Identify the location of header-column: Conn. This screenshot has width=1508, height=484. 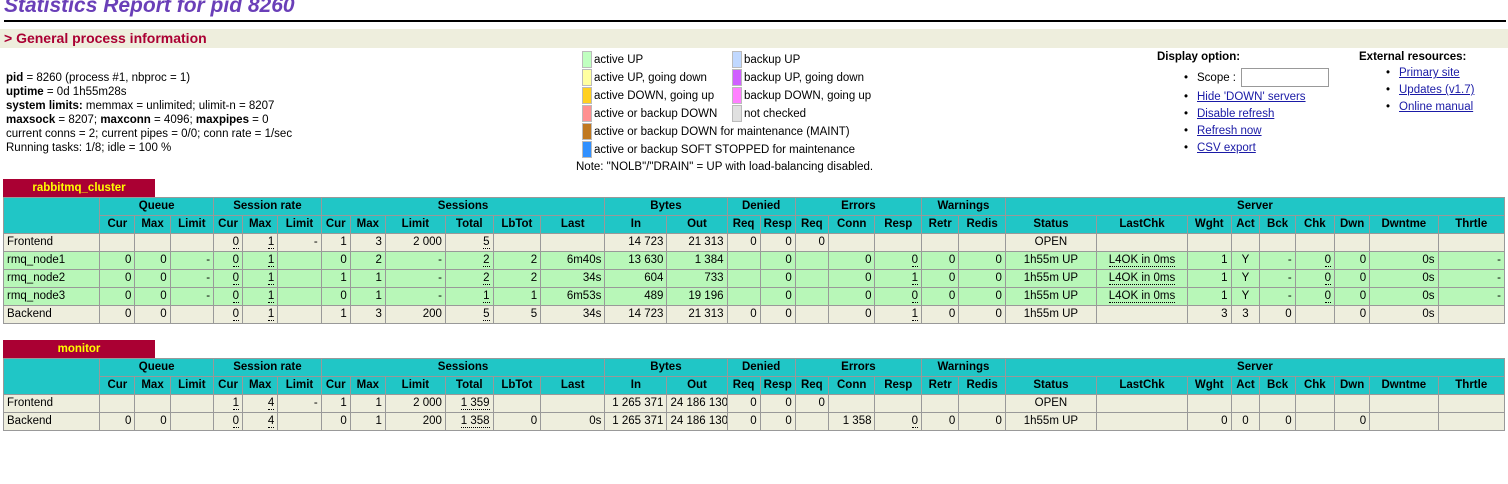
(851, 224).